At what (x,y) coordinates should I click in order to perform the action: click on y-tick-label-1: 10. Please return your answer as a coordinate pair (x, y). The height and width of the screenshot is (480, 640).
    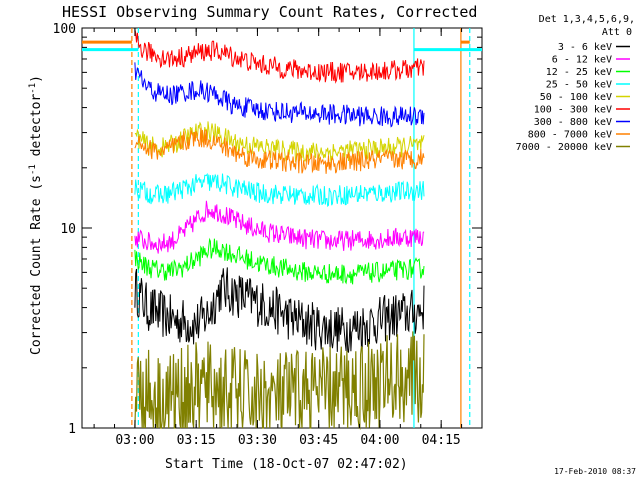
    Looking at the image, I should click on (68, 229).